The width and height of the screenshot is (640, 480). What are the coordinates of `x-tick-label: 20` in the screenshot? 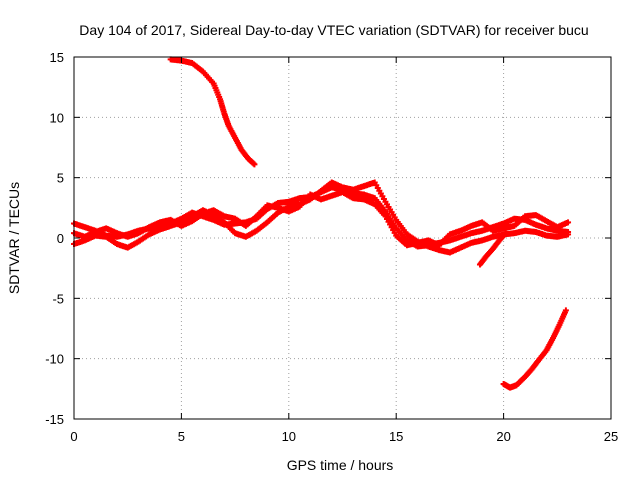 It's located at (503, 436).